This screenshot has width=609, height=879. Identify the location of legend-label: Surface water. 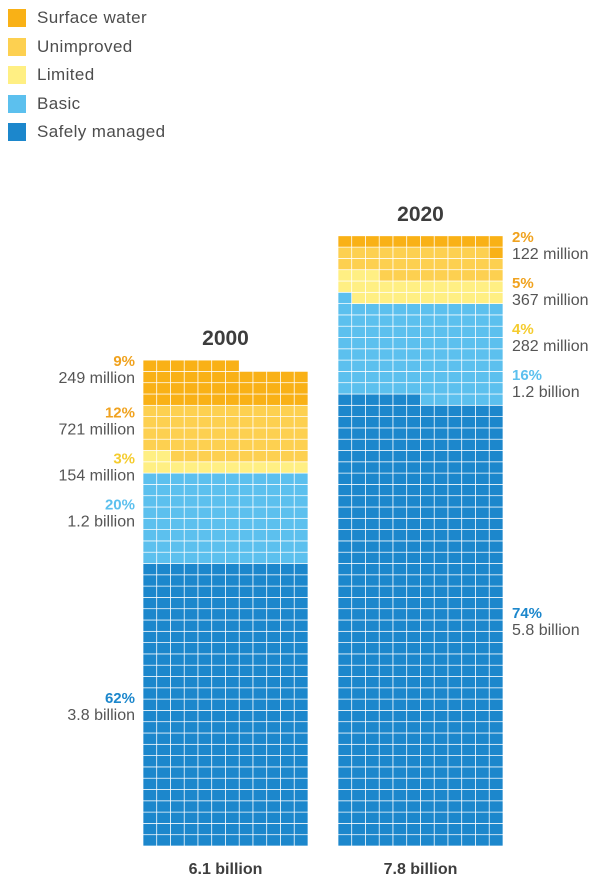
(92, 18).